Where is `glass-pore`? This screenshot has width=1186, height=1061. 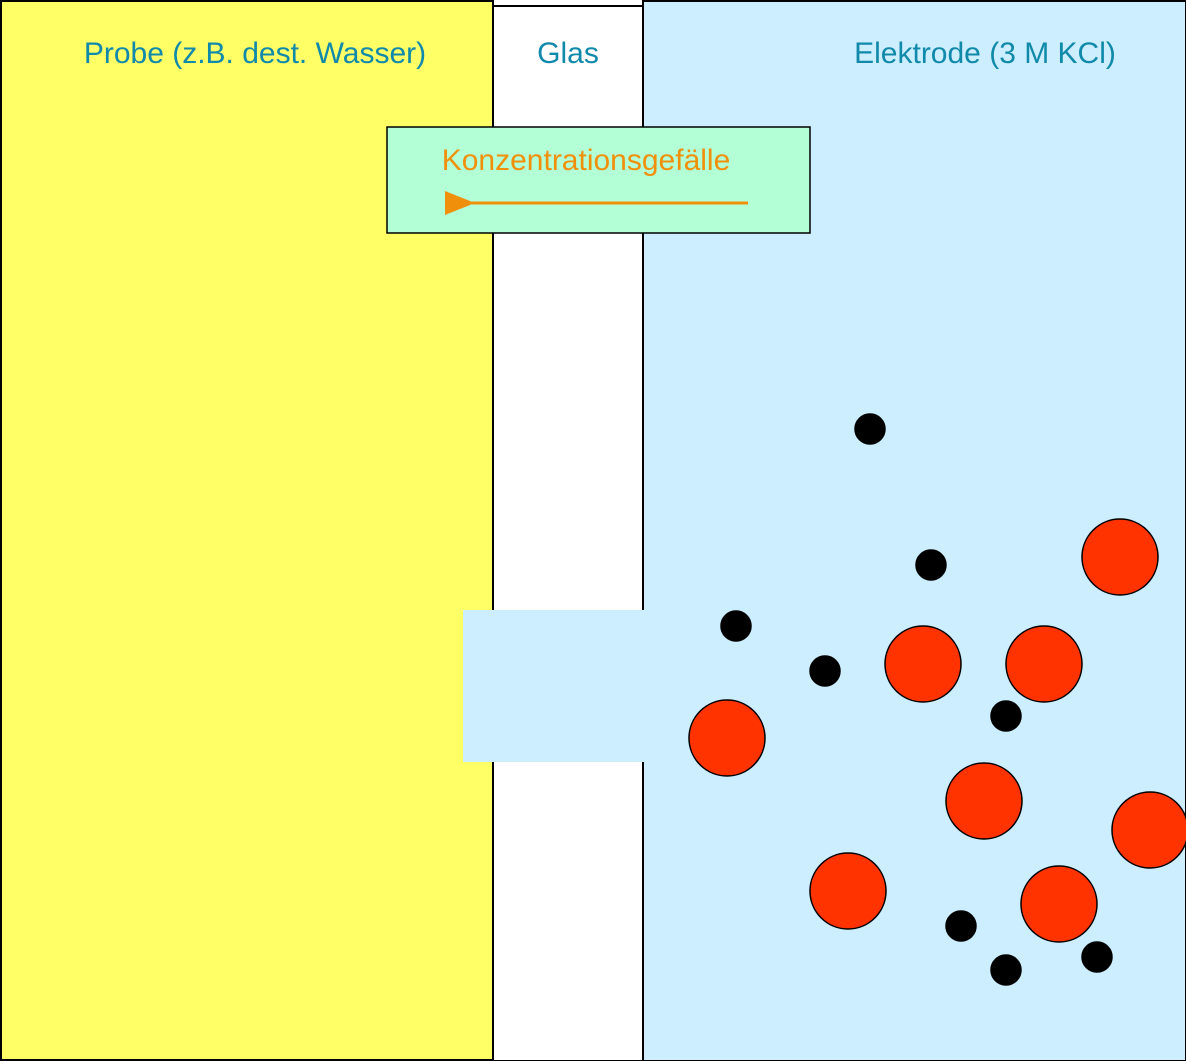 glass-pore is located at coordinates (554, 686).